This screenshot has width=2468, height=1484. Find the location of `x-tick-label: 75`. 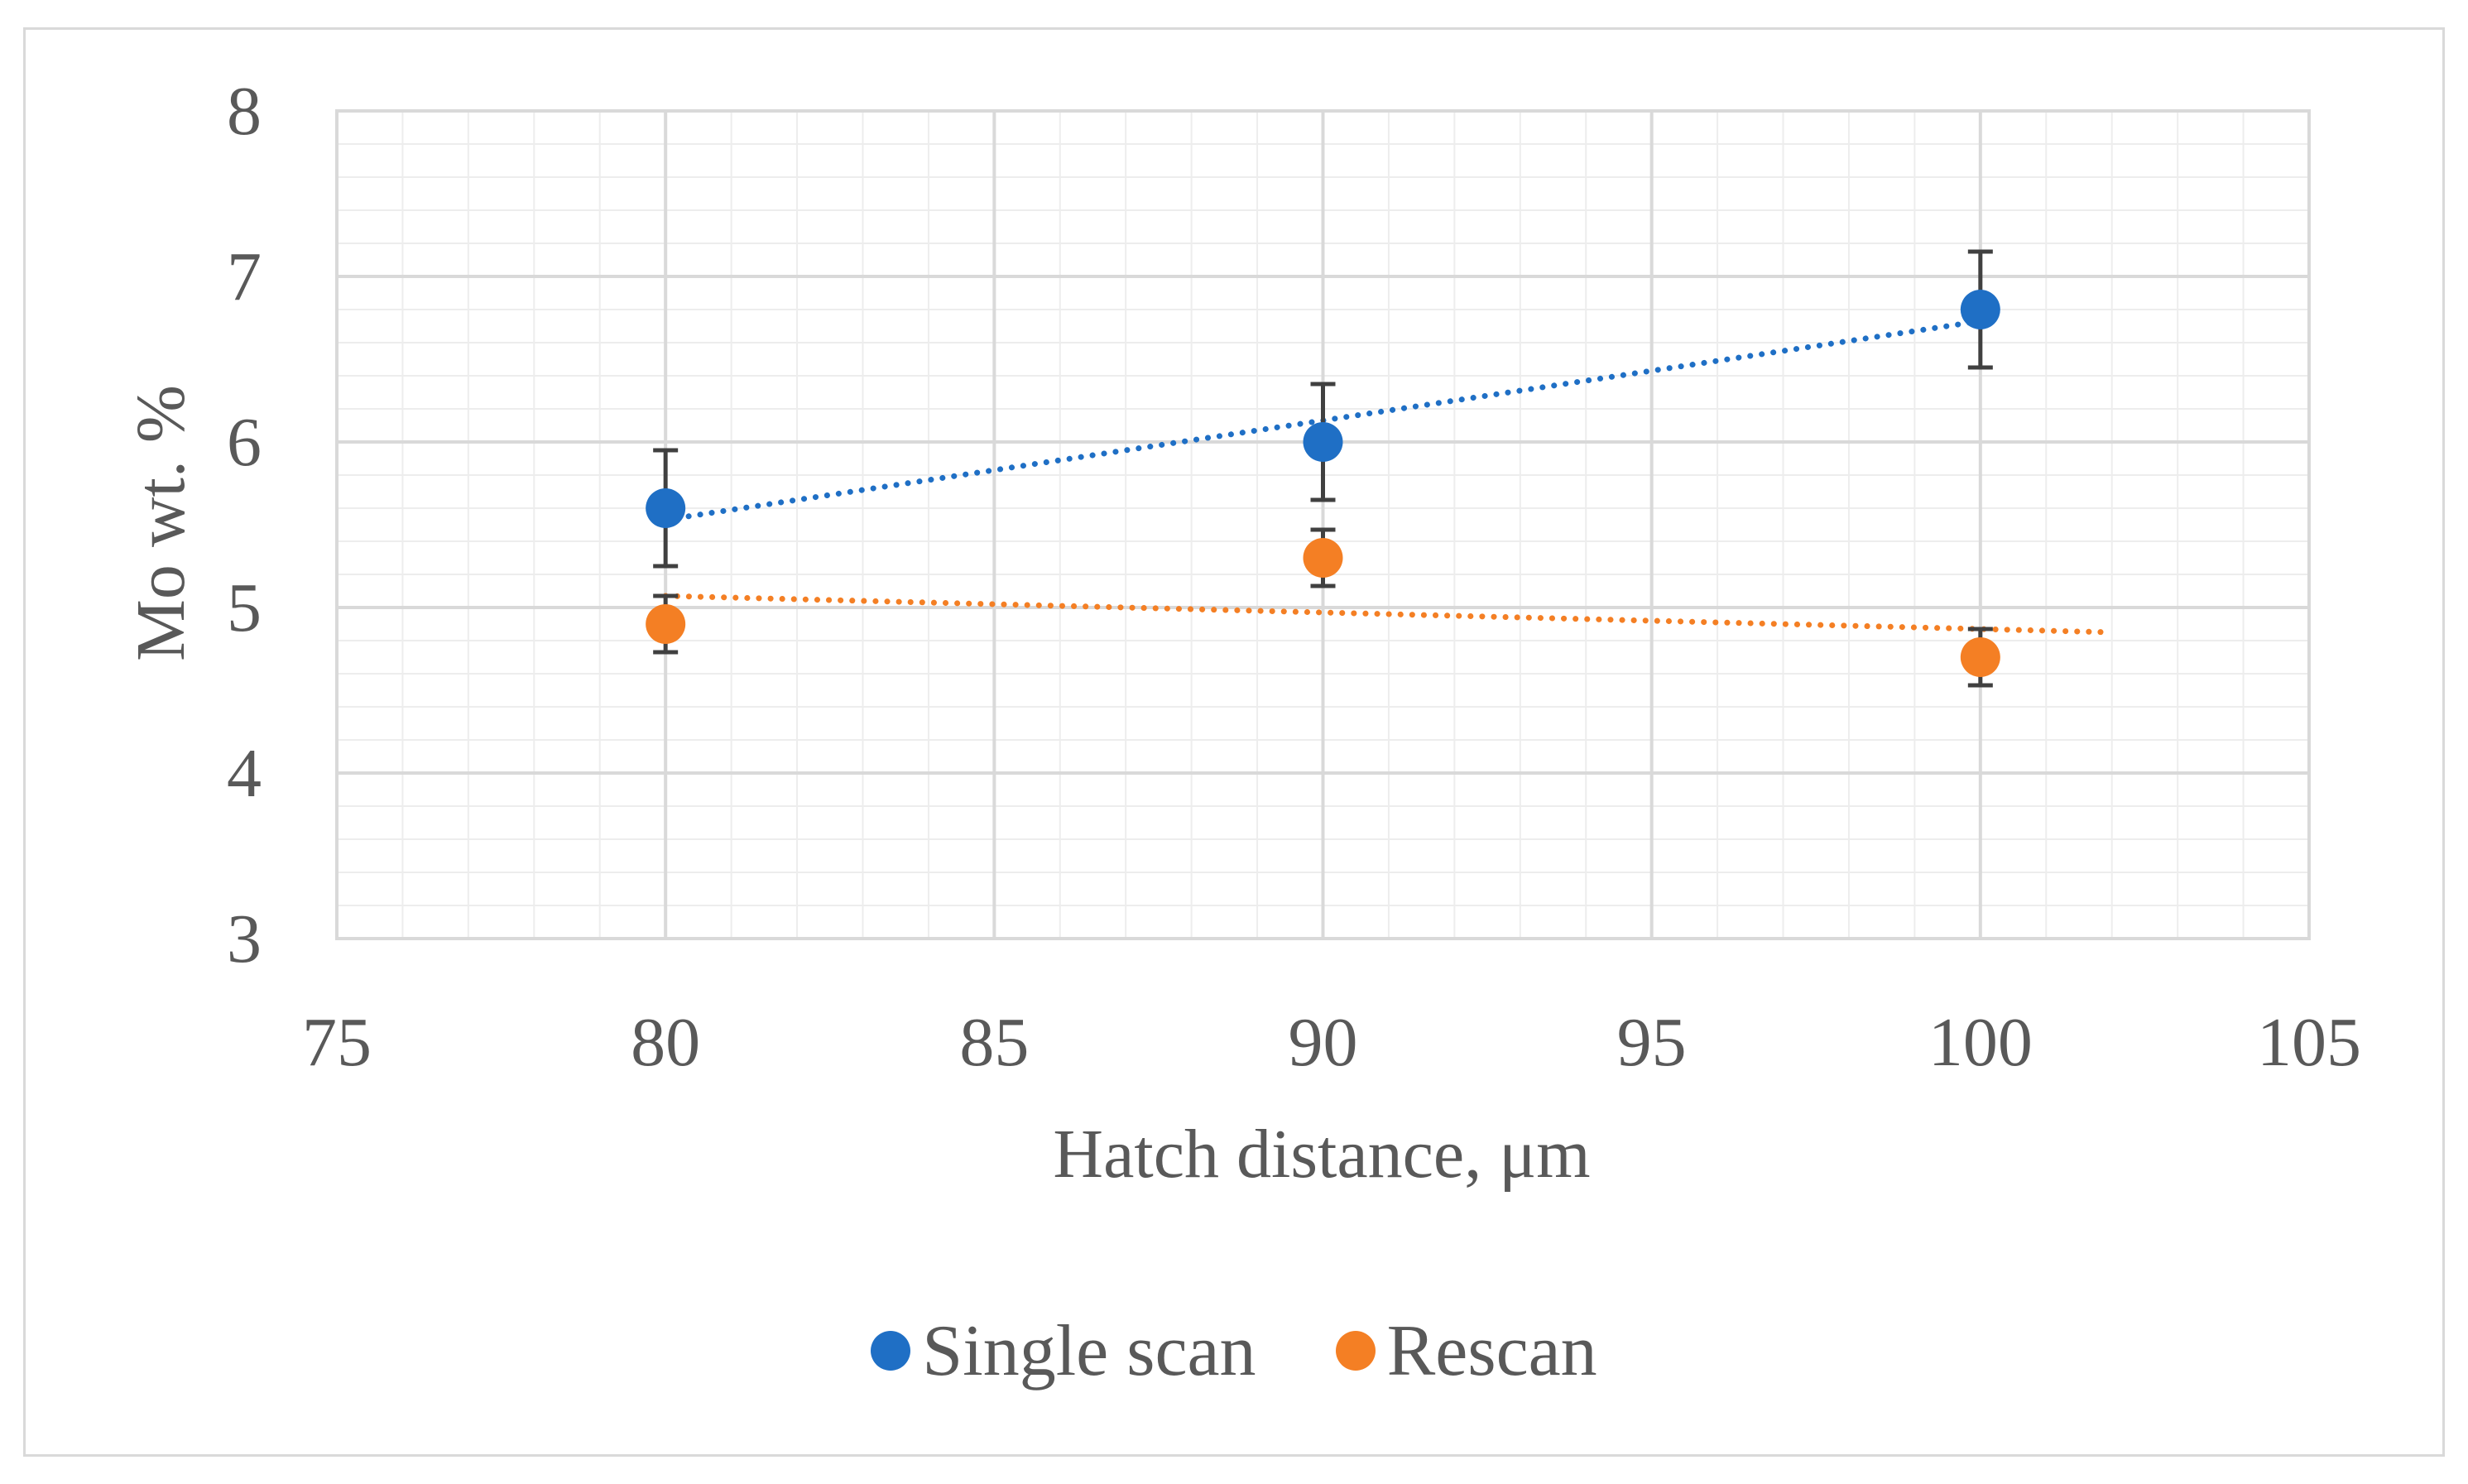

x-tick-label: 75 is located at coordinates (337, 1042).